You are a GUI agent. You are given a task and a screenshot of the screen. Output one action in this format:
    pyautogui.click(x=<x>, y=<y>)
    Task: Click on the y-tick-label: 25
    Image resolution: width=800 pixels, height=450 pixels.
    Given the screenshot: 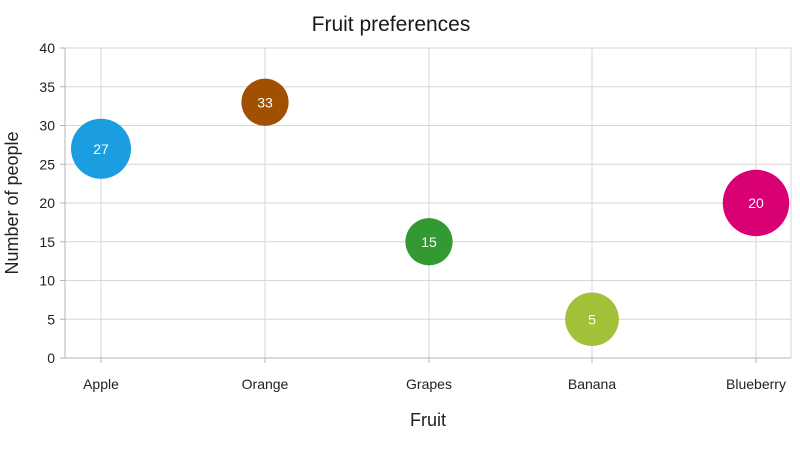 What is the action you would take?
    pyautogui.click(x=47, y=164)
    